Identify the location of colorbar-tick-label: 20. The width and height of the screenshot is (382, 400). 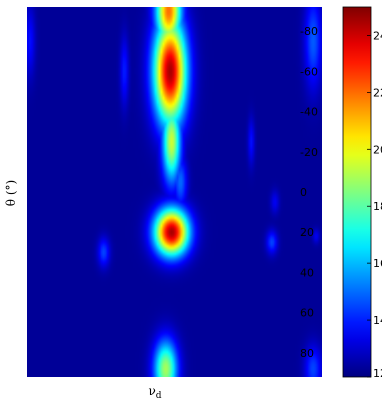
(377, 149).